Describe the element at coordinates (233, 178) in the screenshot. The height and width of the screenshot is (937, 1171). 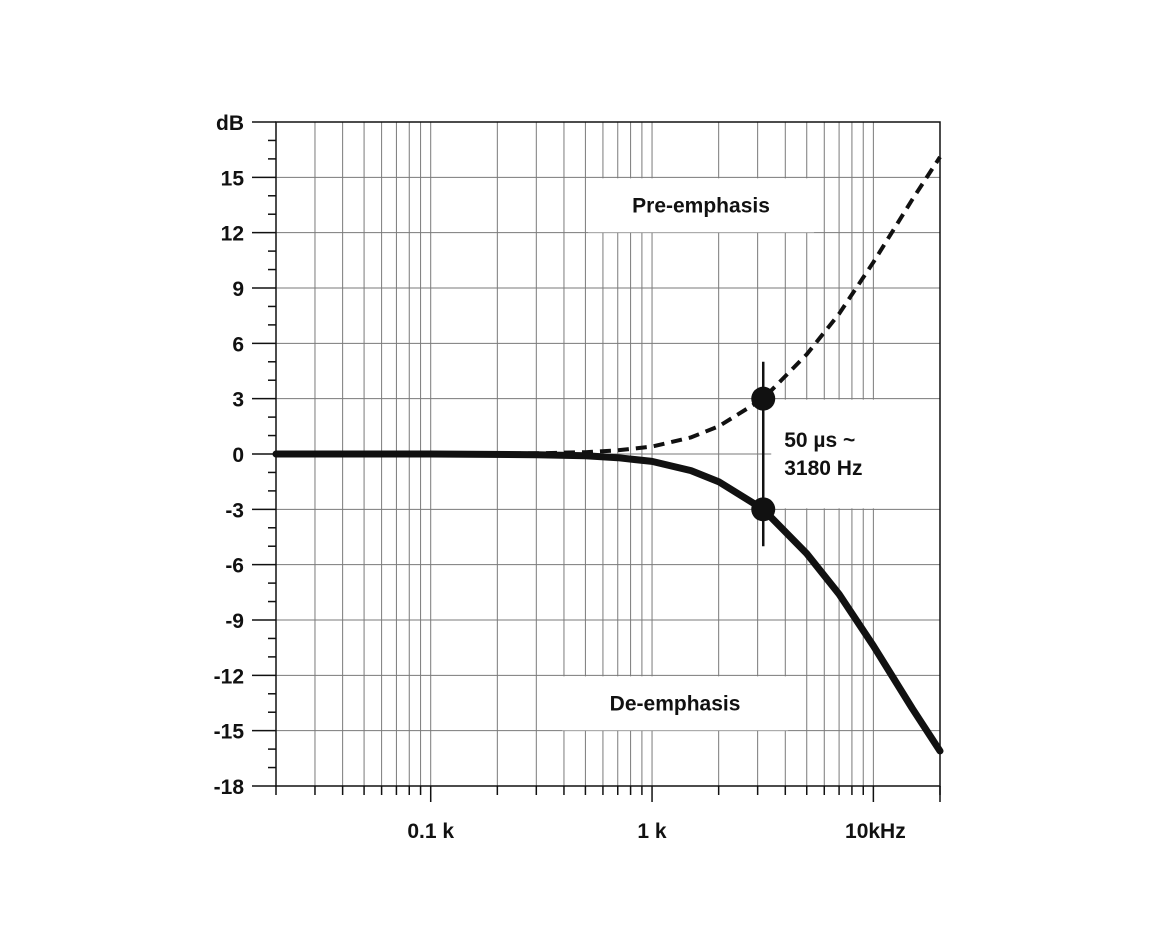
I see `y-tick-label: 15` at that location.